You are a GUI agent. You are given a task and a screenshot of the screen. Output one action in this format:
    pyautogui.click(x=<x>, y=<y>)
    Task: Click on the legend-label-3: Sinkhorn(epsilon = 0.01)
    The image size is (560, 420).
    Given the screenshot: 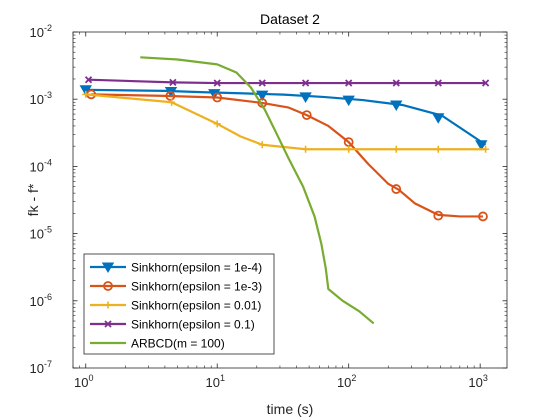 What is the action you would take?
    pyautogui.click(x=196, y=306)
    